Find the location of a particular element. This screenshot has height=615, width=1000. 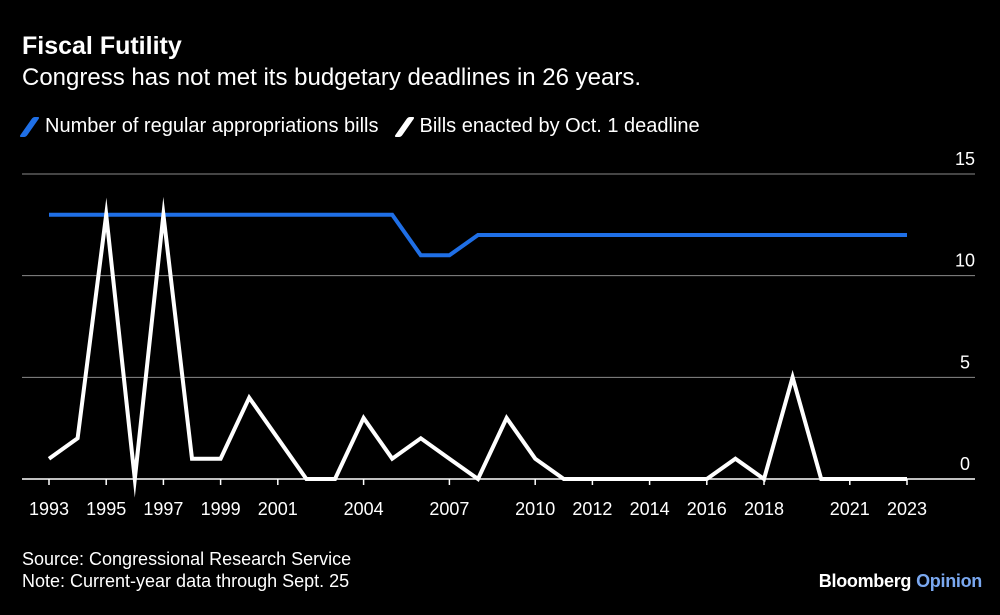

x-tick-label-2001: 2001 is located at coordinates (278, 509).